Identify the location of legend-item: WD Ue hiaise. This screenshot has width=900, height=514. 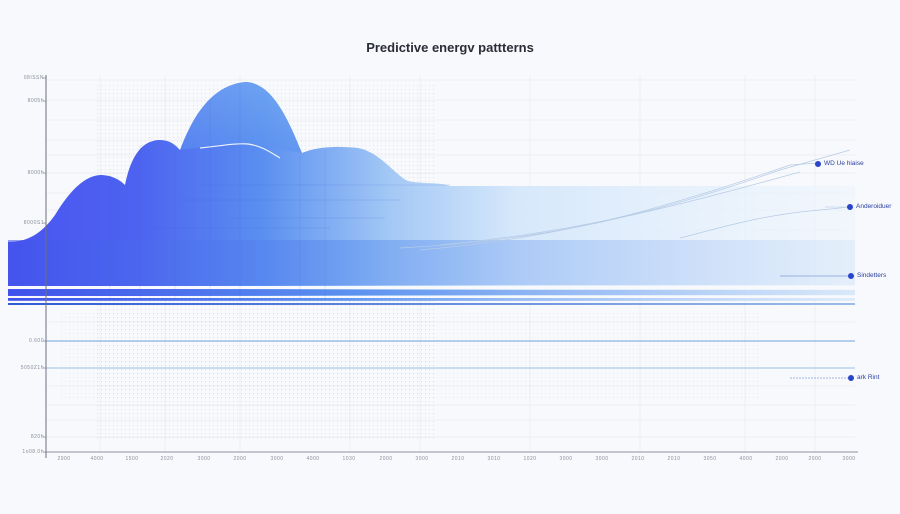
(839, 163).